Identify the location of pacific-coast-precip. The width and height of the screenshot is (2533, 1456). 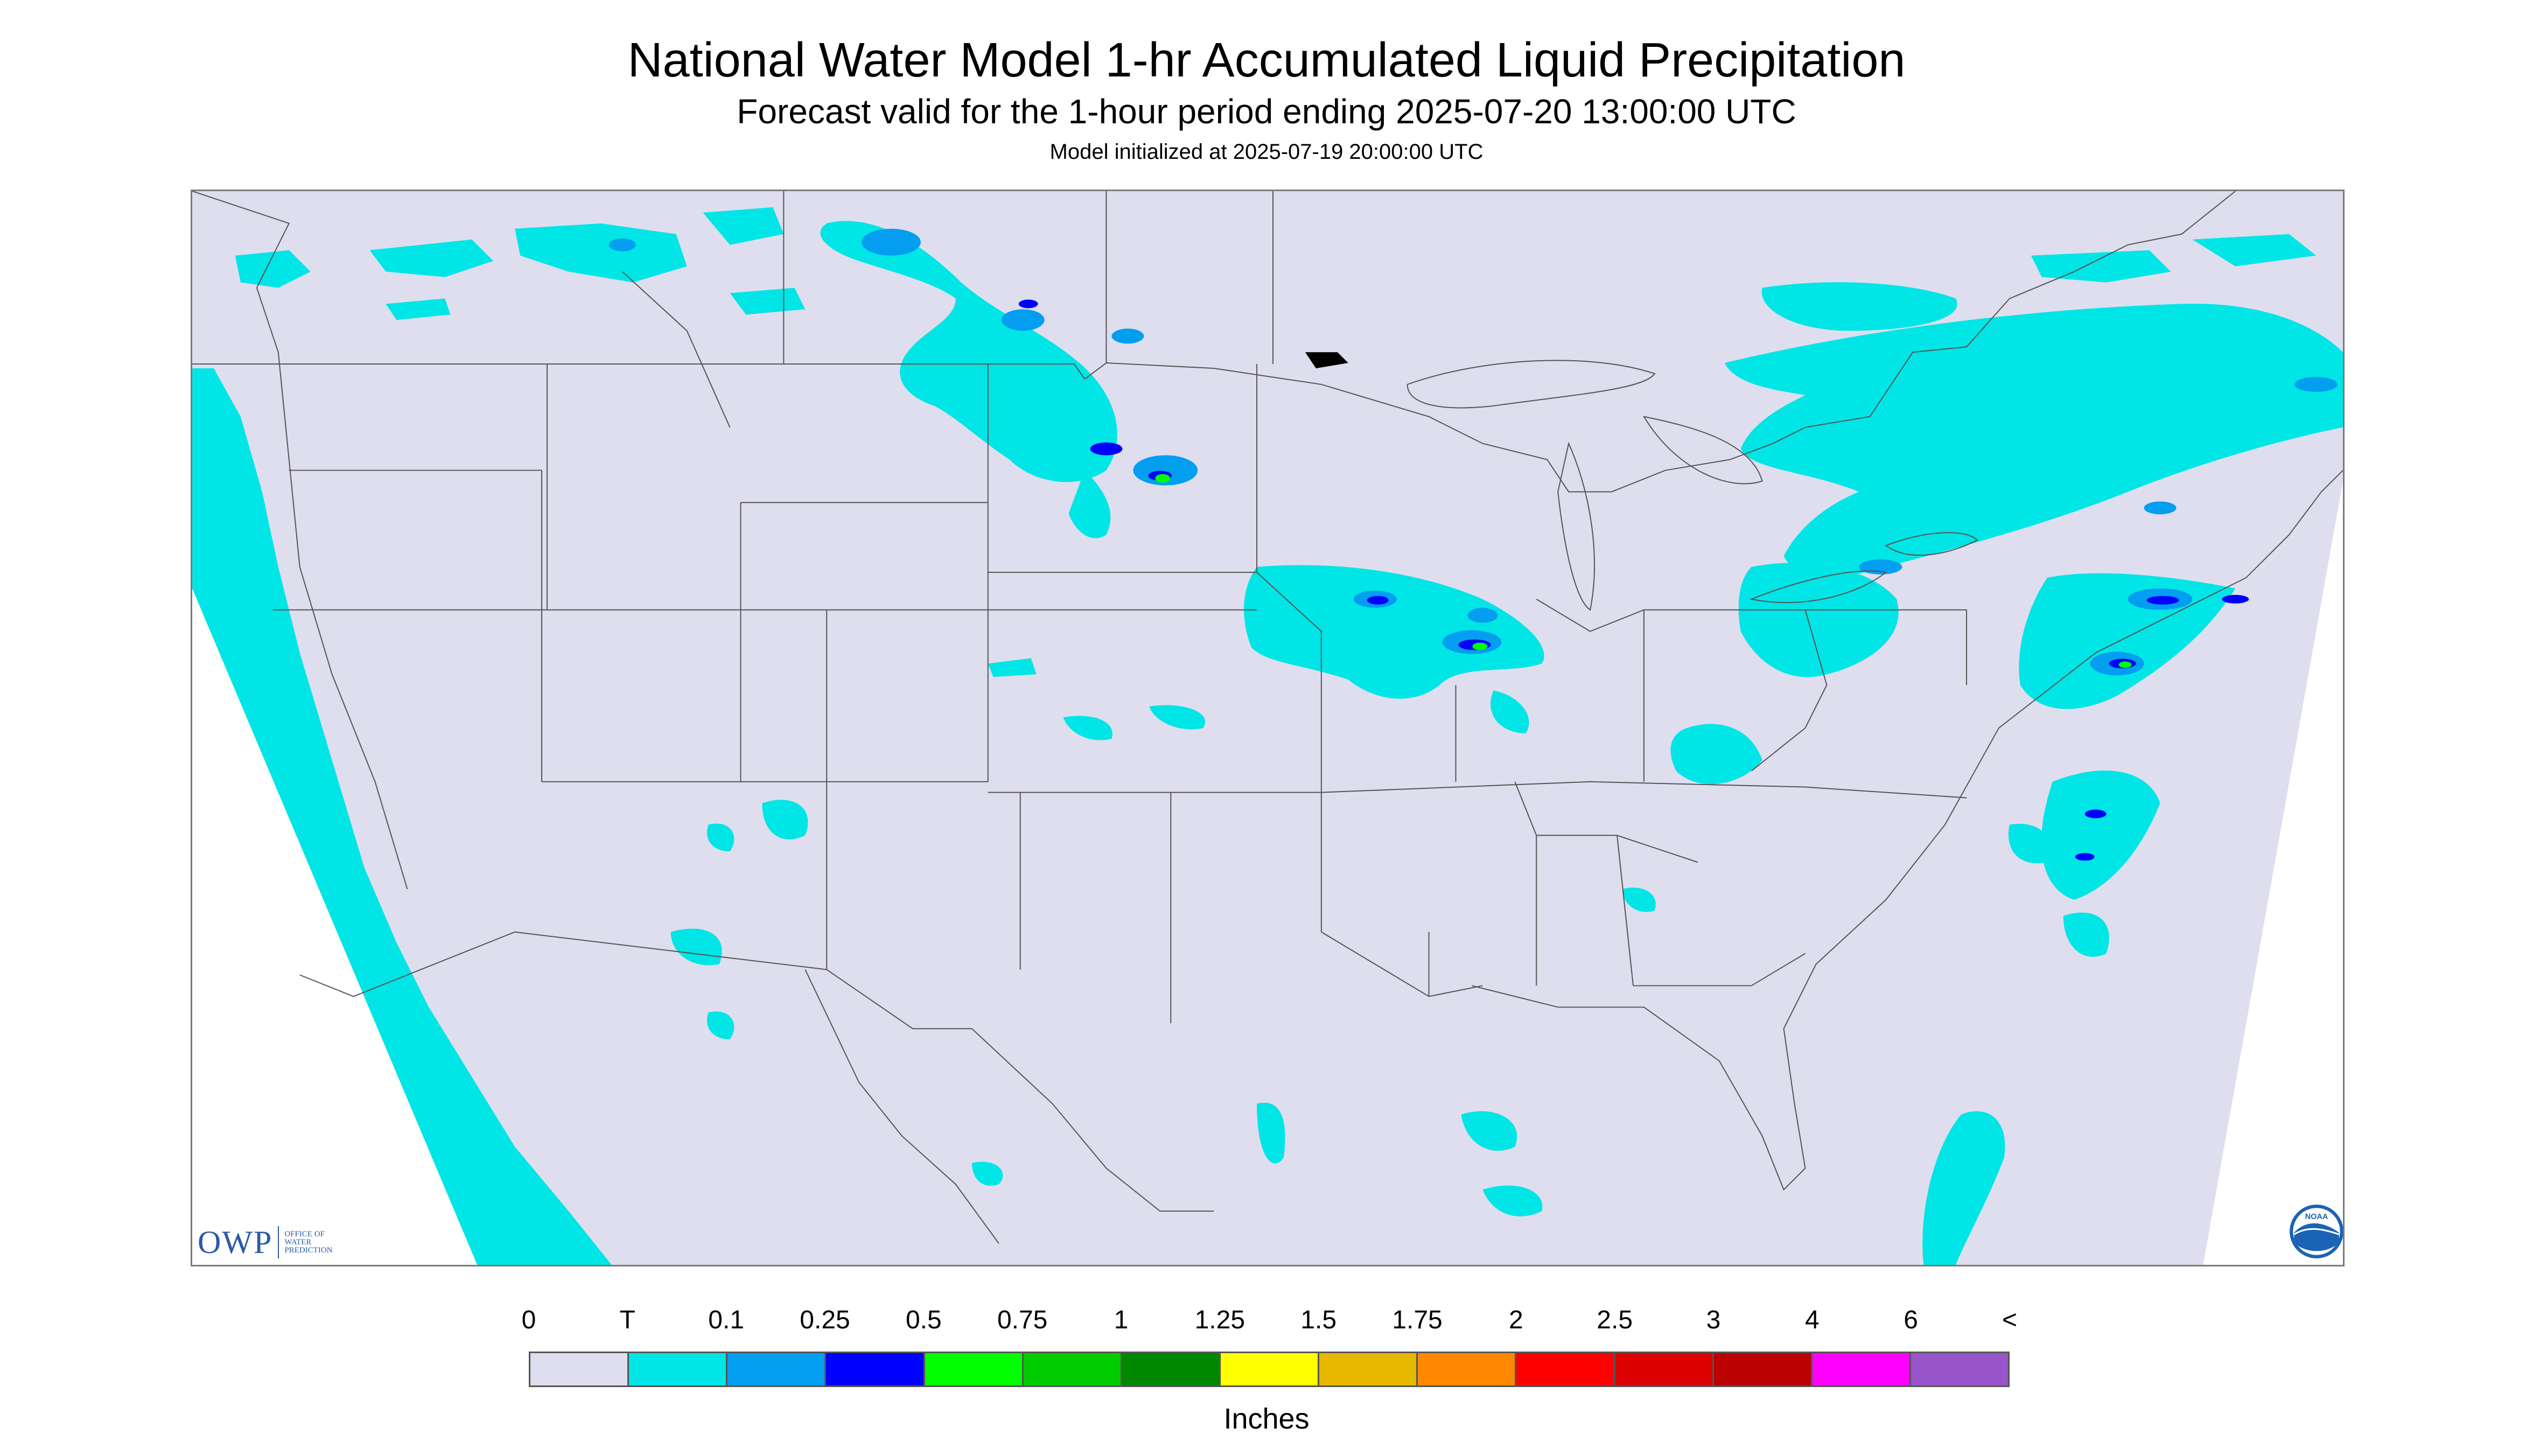
(402, 816).